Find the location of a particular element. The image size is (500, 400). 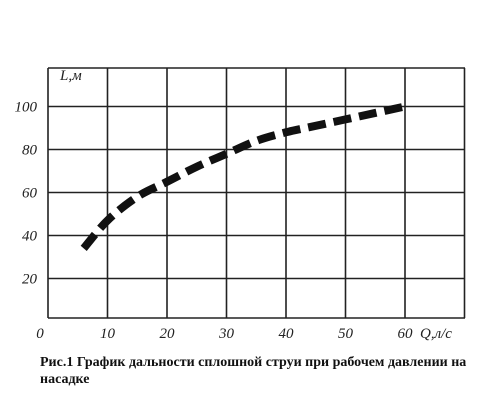

y-axis-label: L,м is located at coordinates (70, 76).